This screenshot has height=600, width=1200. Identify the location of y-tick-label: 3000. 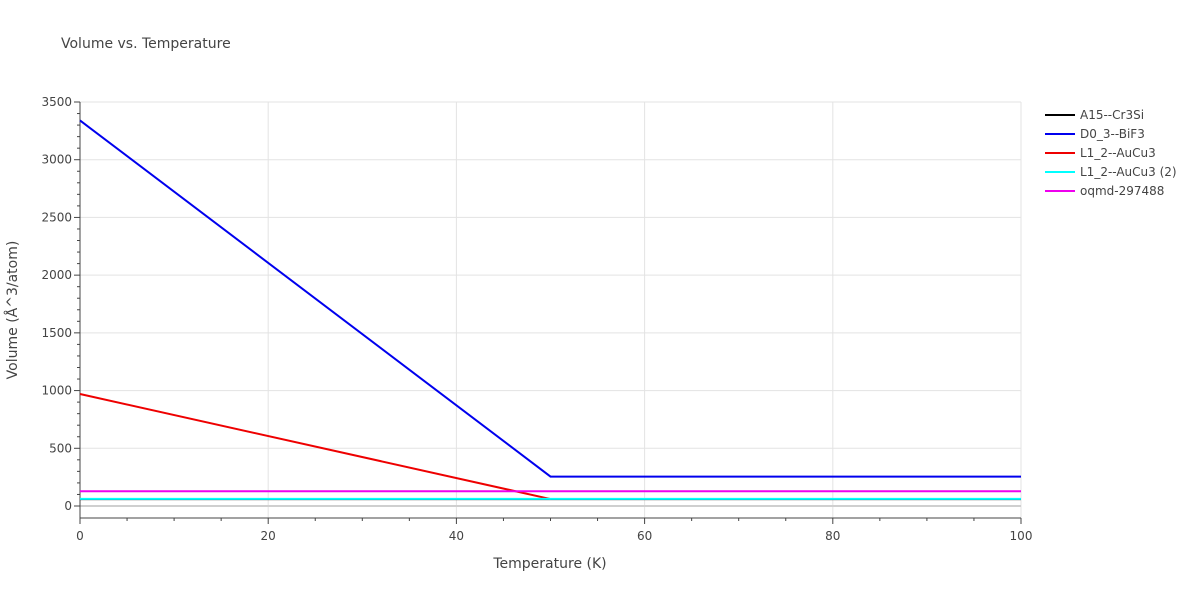
(56, 160).